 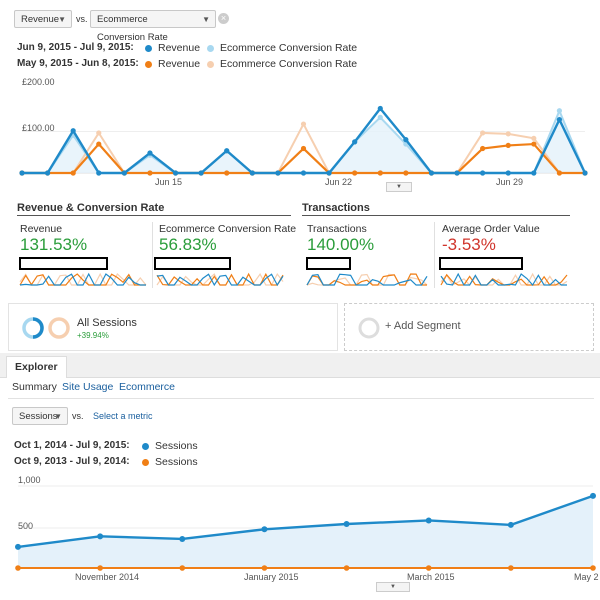 I want to click on legend-sessions-previous: Sessions, so click(x=170, y=462).